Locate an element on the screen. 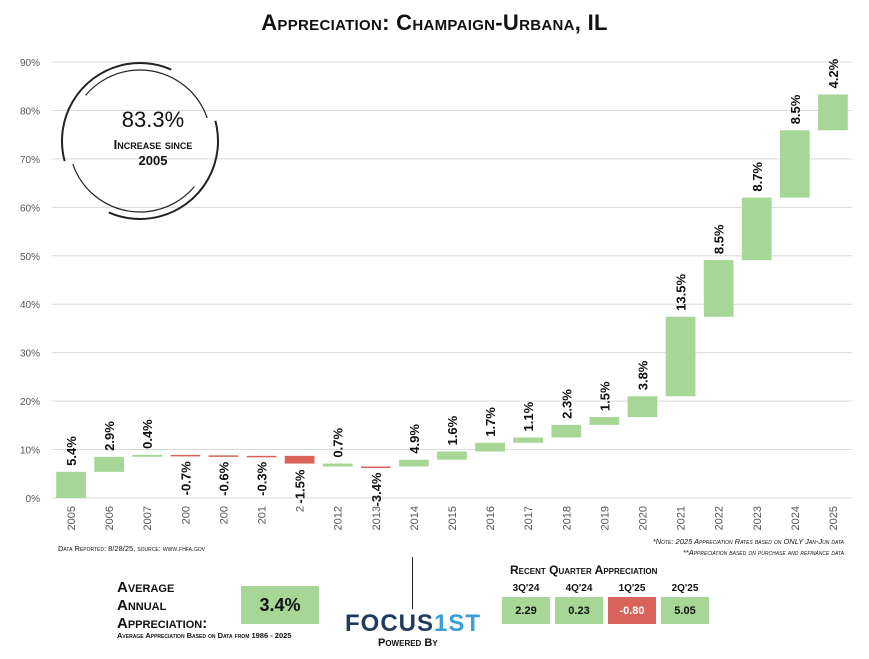  average-annual-label: Average Annual Appreciation: is located at coordinates (177, 606).